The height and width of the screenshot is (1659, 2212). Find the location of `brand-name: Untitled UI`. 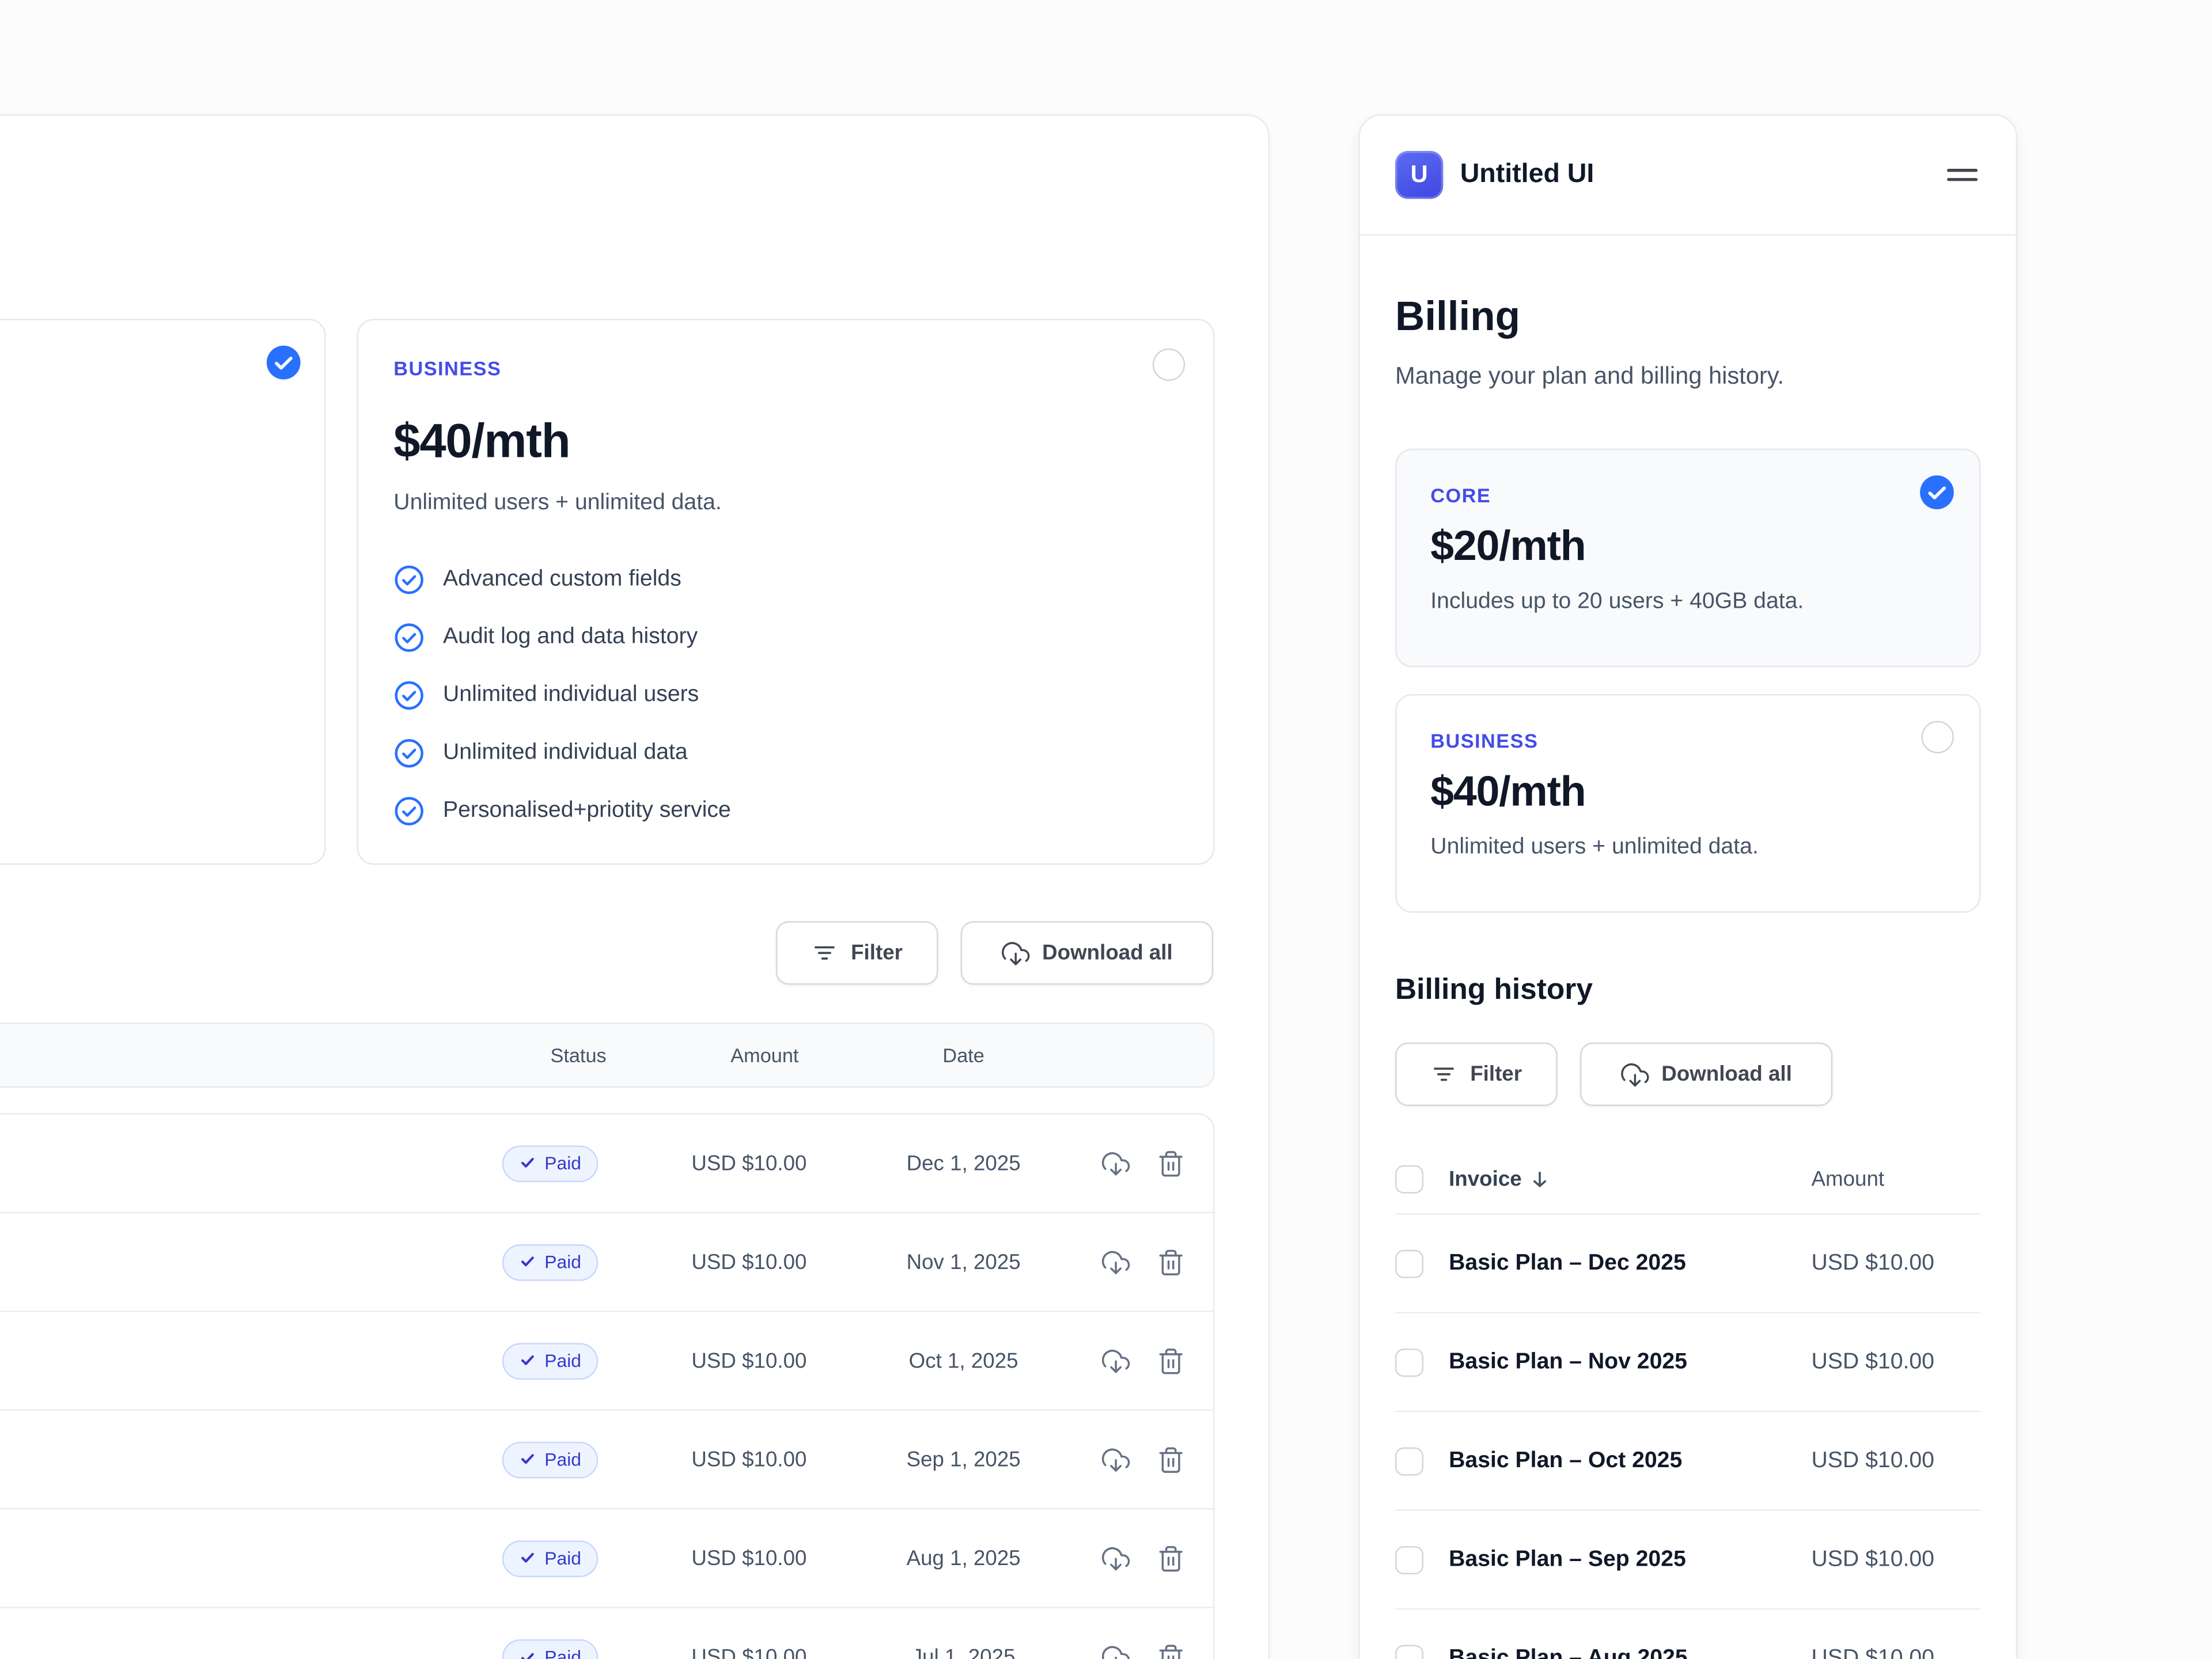

brand-name: Untitled UI is located at coordinates (1527, 174).